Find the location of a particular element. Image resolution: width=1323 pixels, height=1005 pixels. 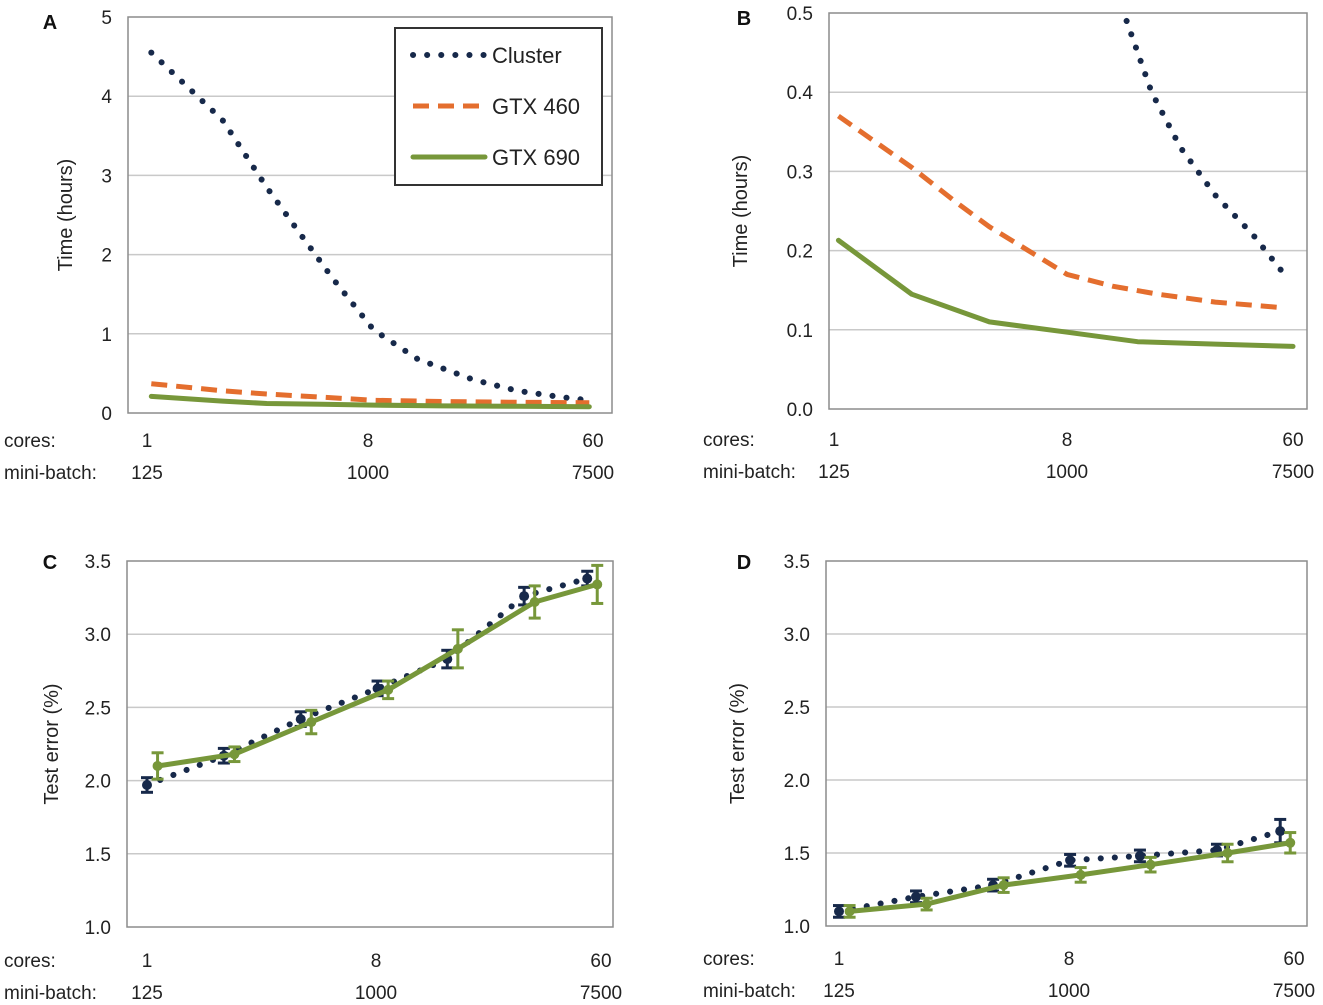

y-tick-label: 0.5 is located at coordinates (800, 14).